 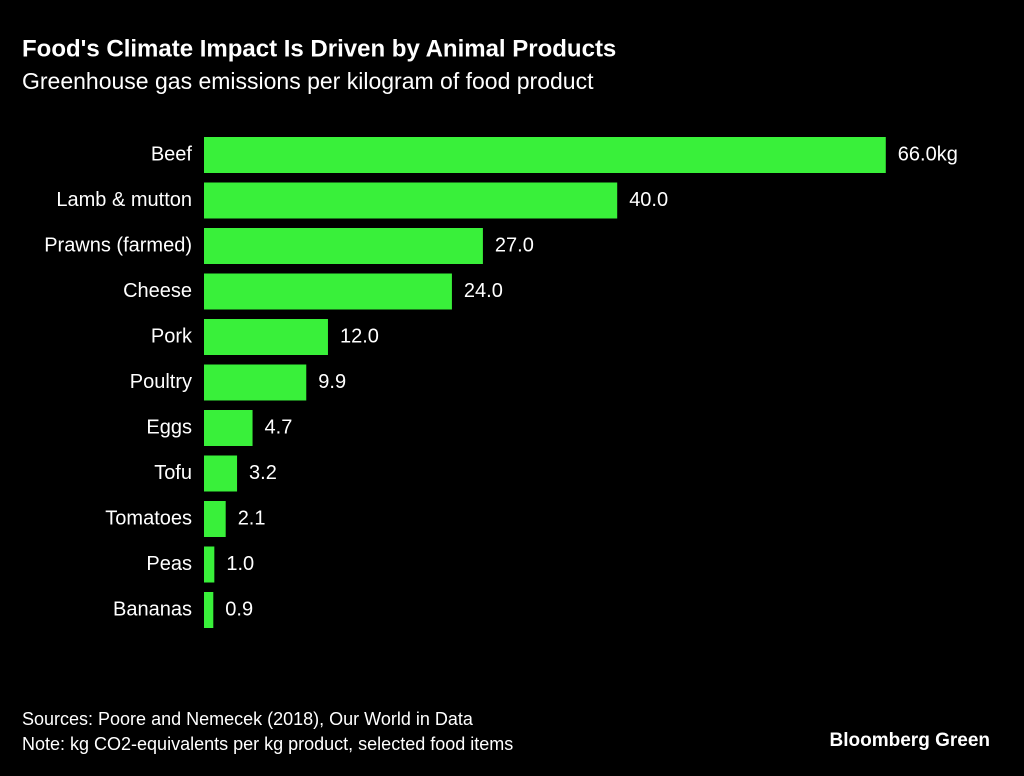 What do you see at coordinates (172, 154) in the screenshot?
I see `category-label: Beef` at bounding box center [172, 154].